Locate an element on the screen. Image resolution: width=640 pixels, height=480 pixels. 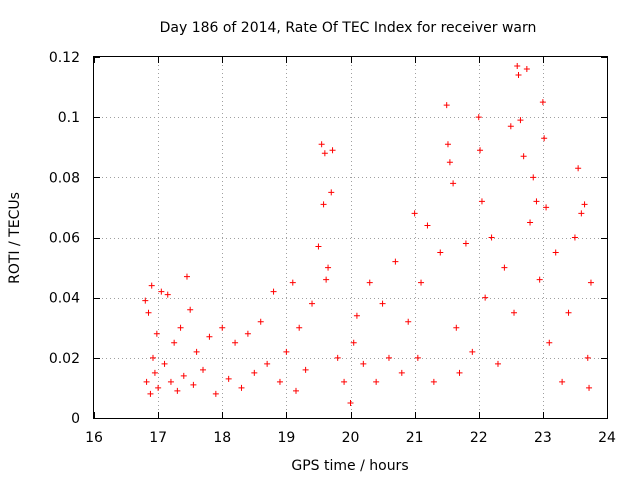
x-tick-label: 18 is located at coordinates (222, 438).